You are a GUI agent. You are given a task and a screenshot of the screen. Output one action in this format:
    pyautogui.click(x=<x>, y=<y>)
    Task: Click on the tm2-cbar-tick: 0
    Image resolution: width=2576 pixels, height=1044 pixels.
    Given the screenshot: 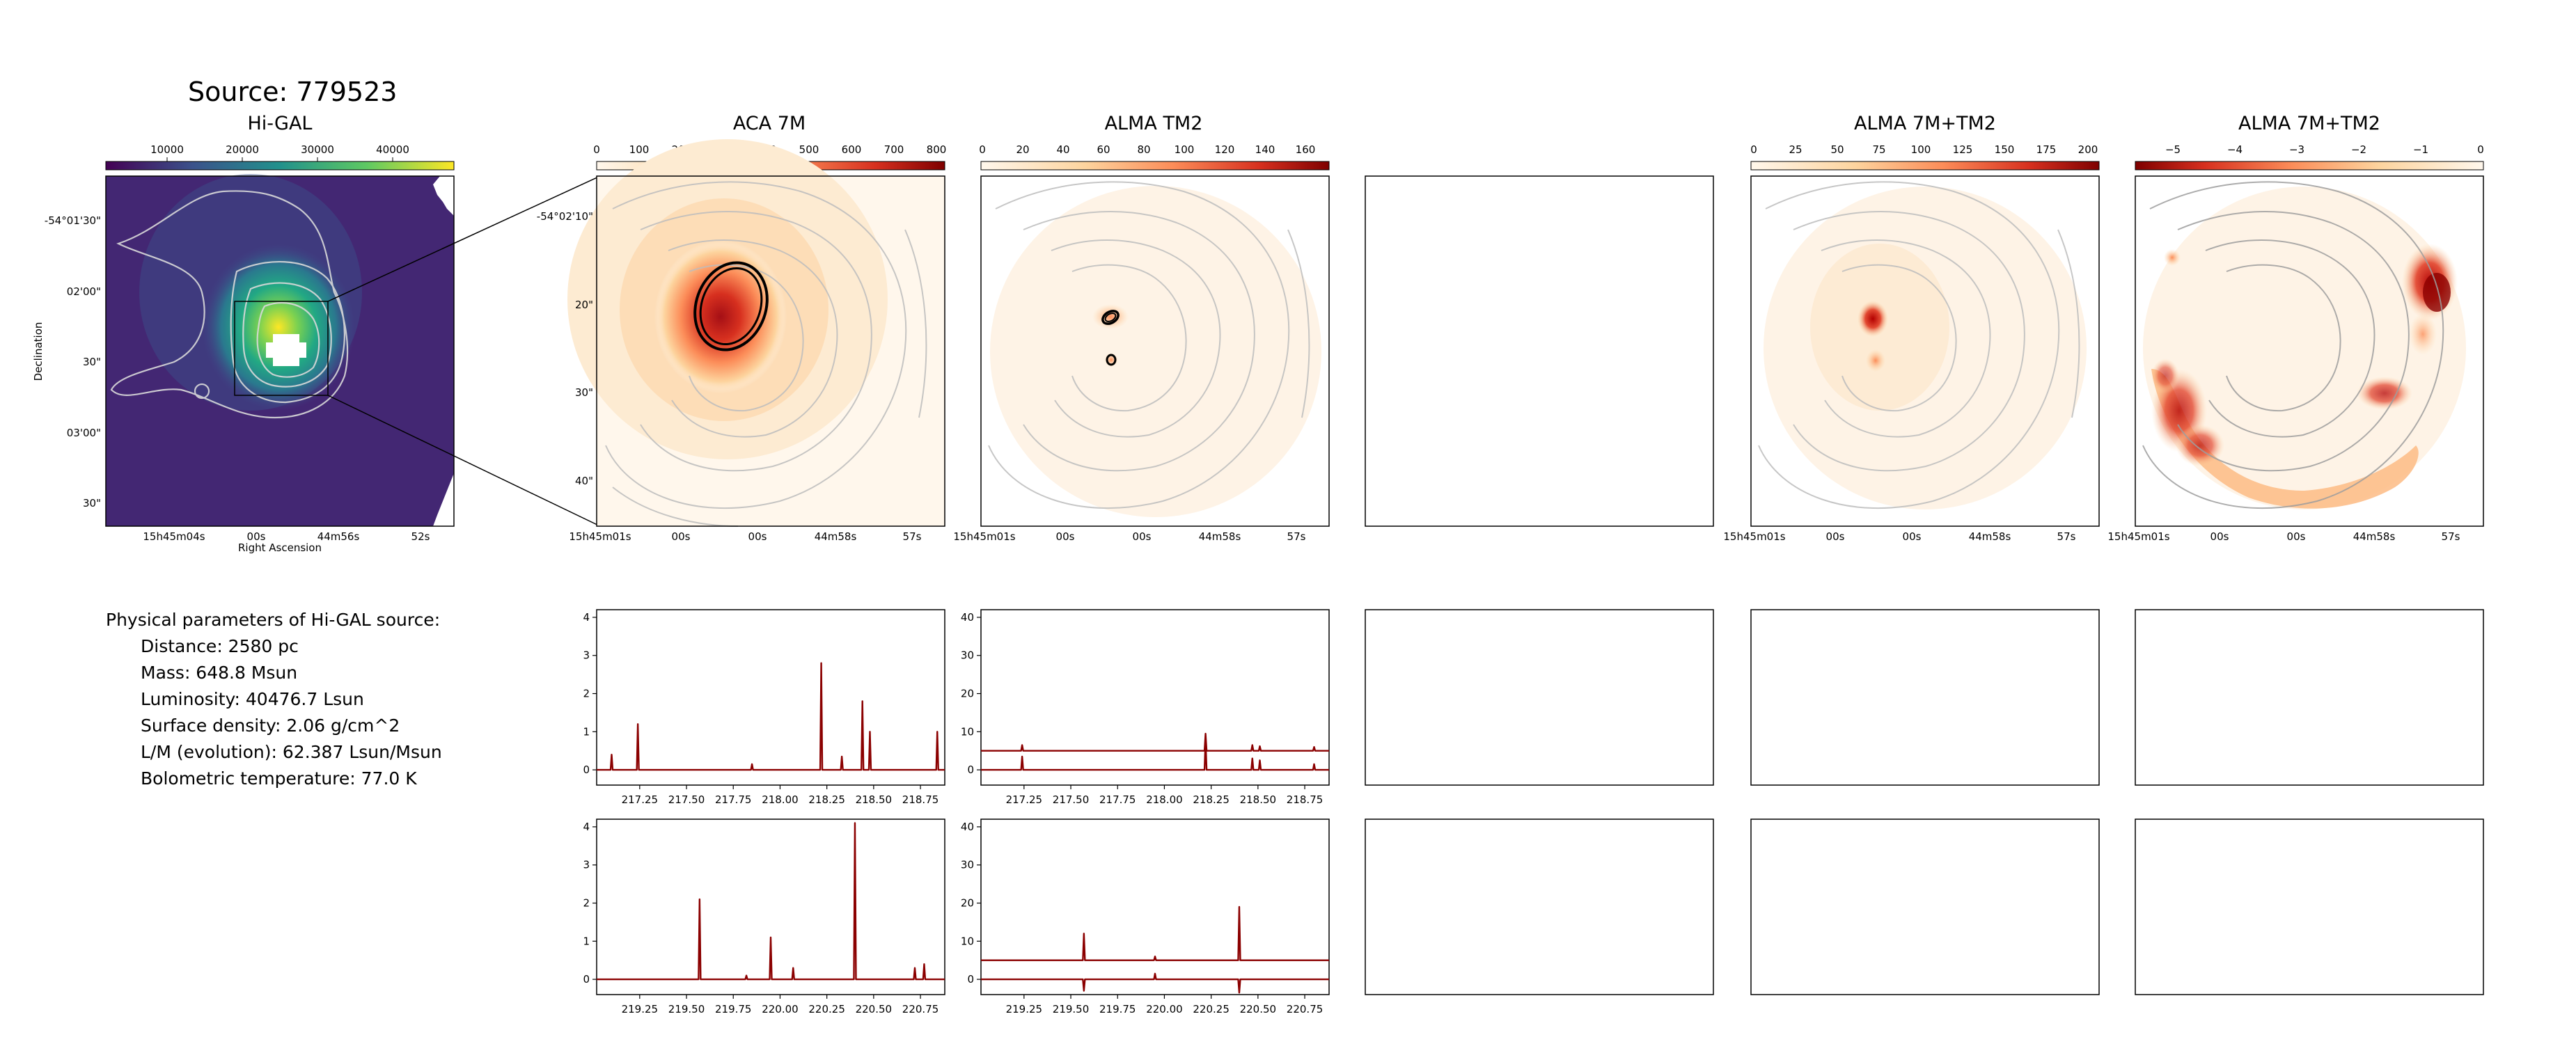 What is the action you would take?
    pyautogui.click(x=982, y=149)
    